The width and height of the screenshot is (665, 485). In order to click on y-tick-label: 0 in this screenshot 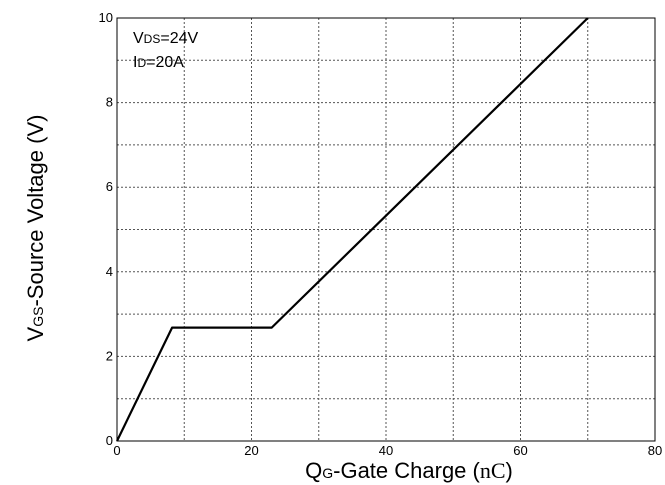, I will do `click(109, 440)`.